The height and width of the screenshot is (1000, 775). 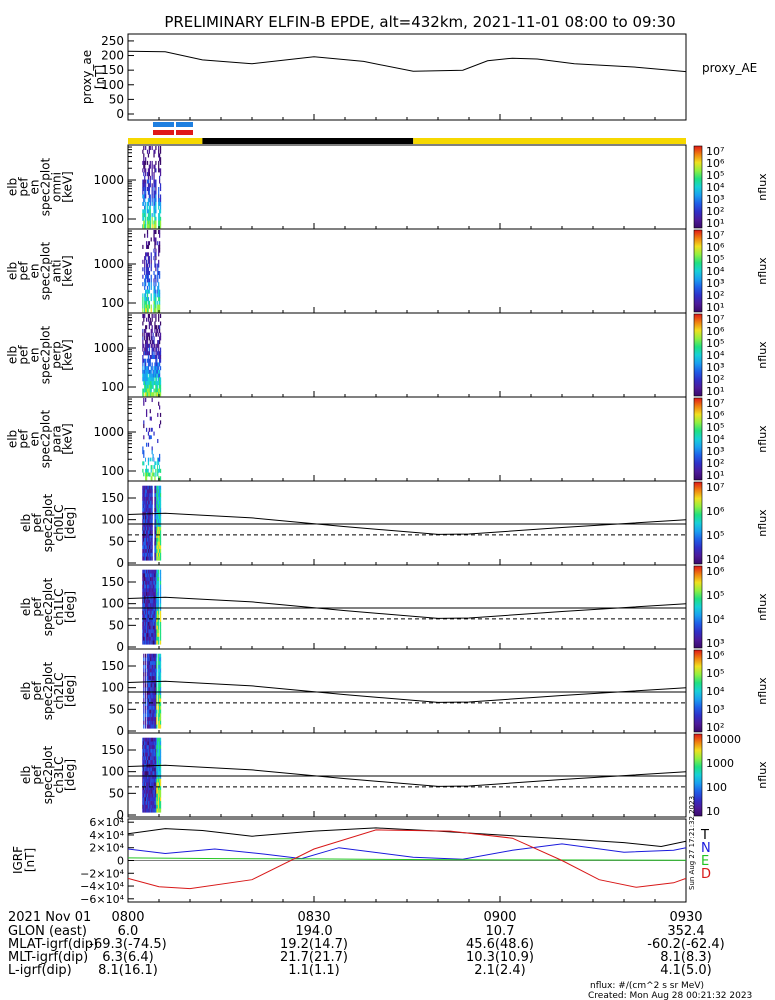 I want to click on colorbar-tick-label: 10², so click(x=715, y=211).